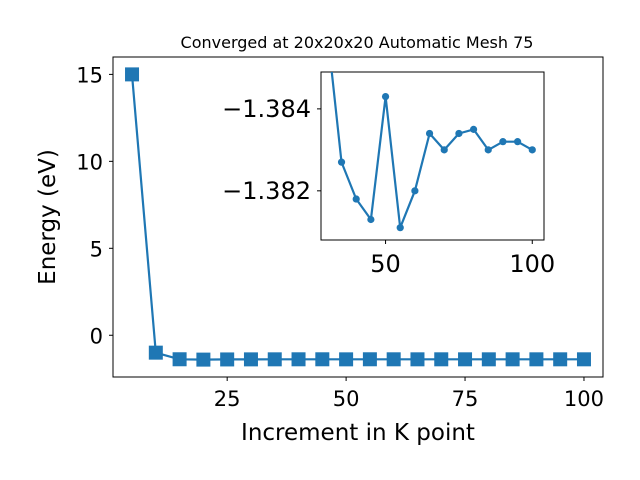  I want to click on main-x-ticks: 25 50 75 100, so click(409, 394).